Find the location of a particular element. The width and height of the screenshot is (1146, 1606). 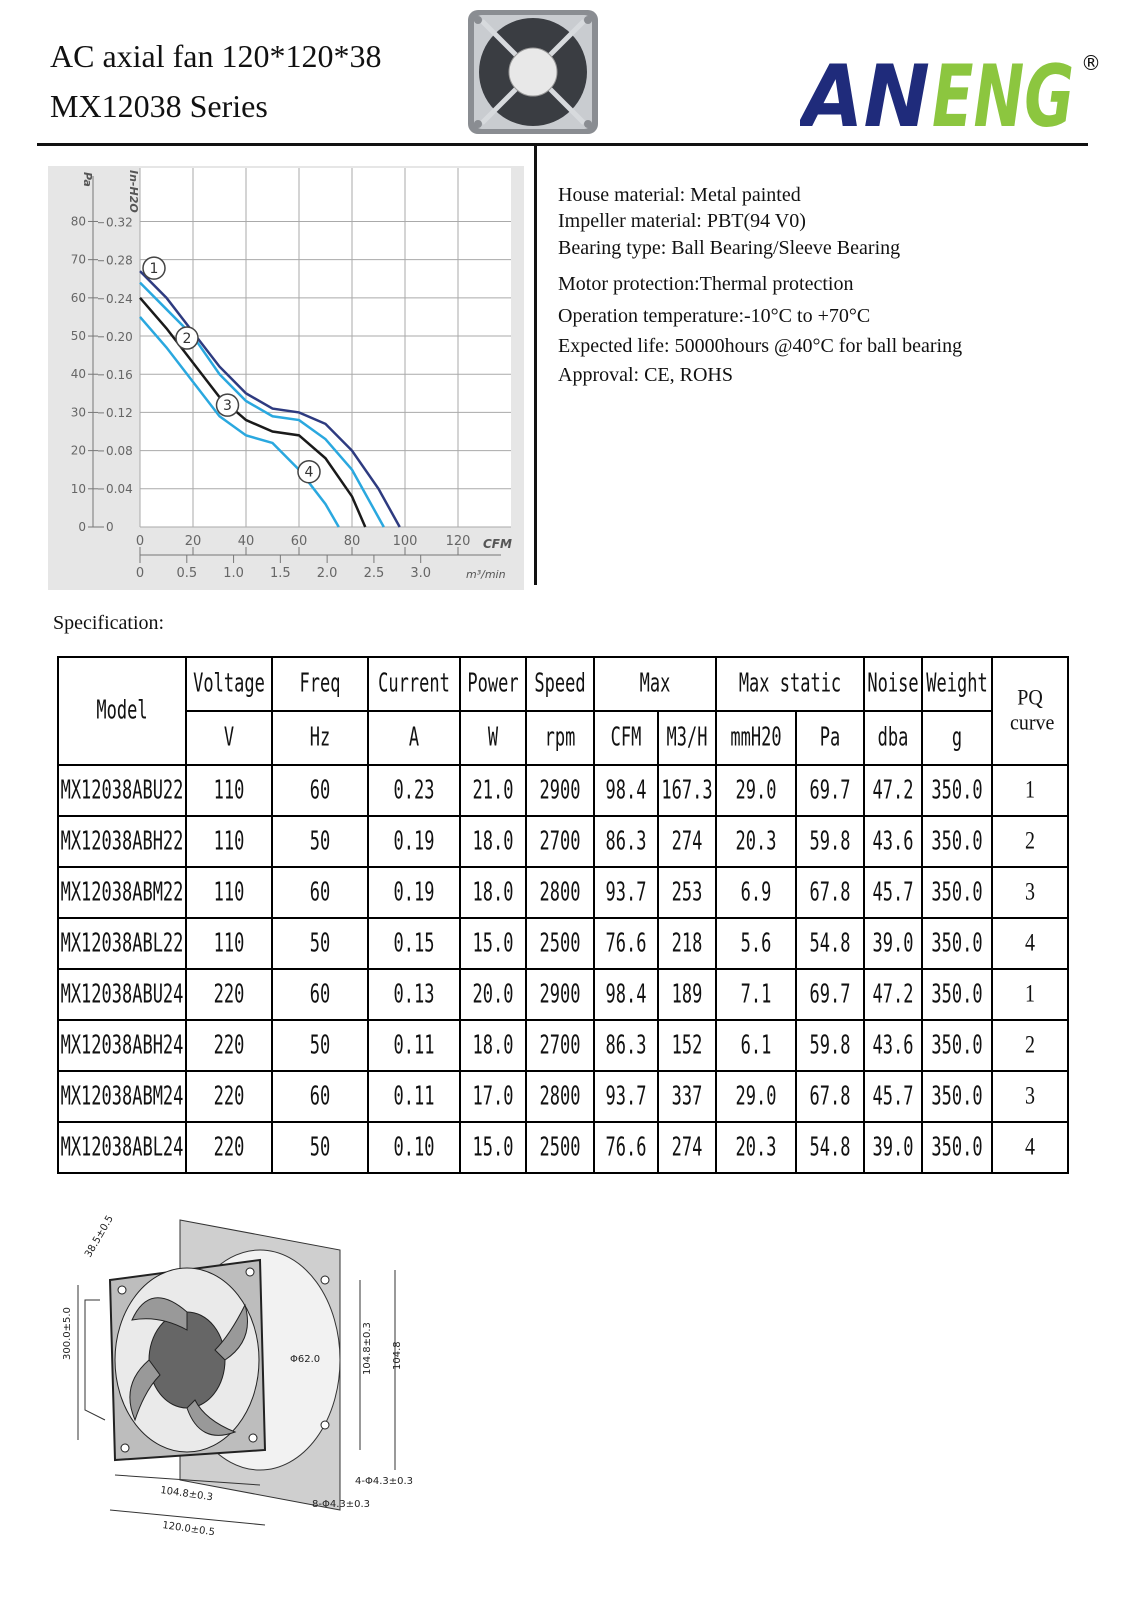

table-cell: 2900 is located at coordinates (560, 790).